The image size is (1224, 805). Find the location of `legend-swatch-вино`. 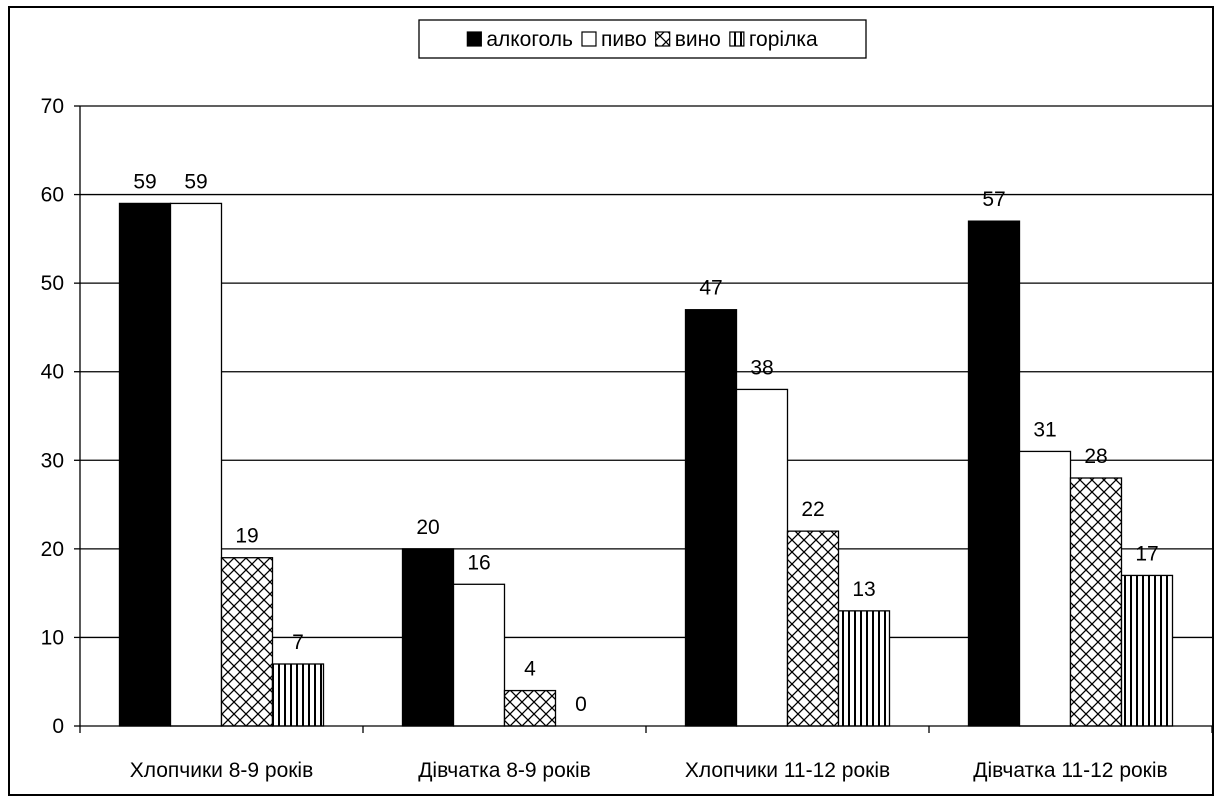

legend-swatch-вино is located at coordinates (663, 39).